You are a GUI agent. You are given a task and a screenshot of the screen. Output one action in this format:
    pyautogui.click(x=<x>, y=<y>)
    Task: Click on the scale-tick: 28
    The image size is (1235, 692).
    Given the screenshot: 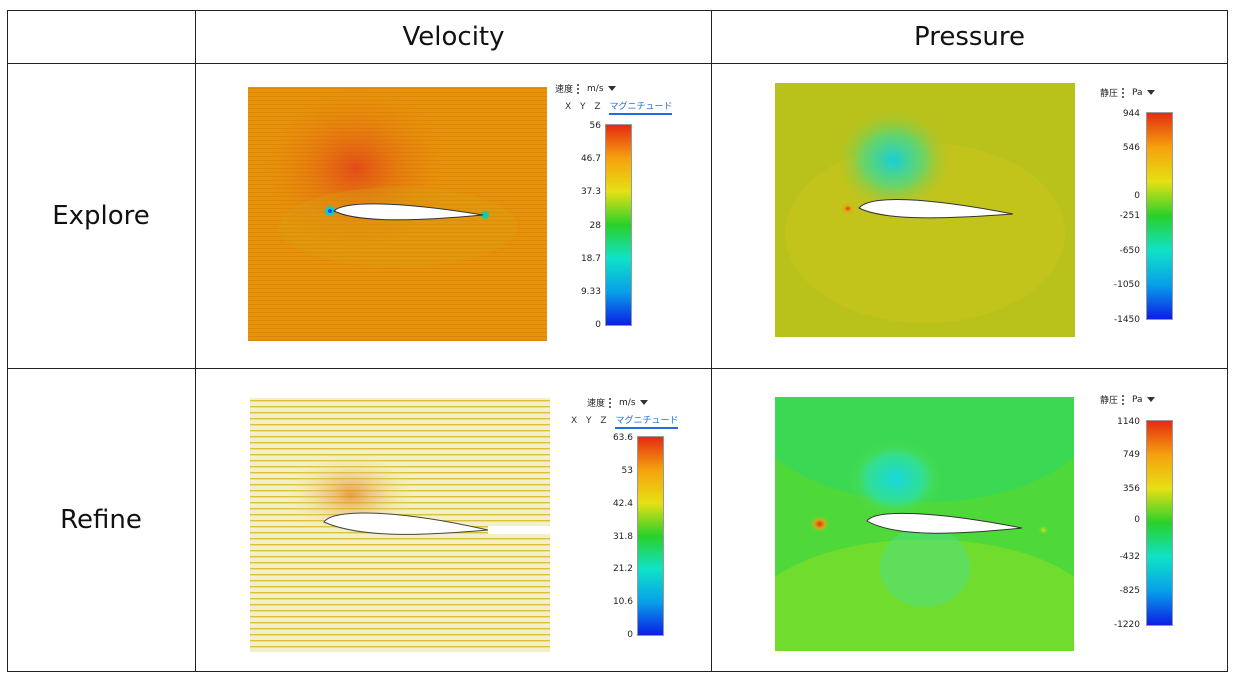 What is the action you would take?
    pyautogui.click(x=595, y=226)
    